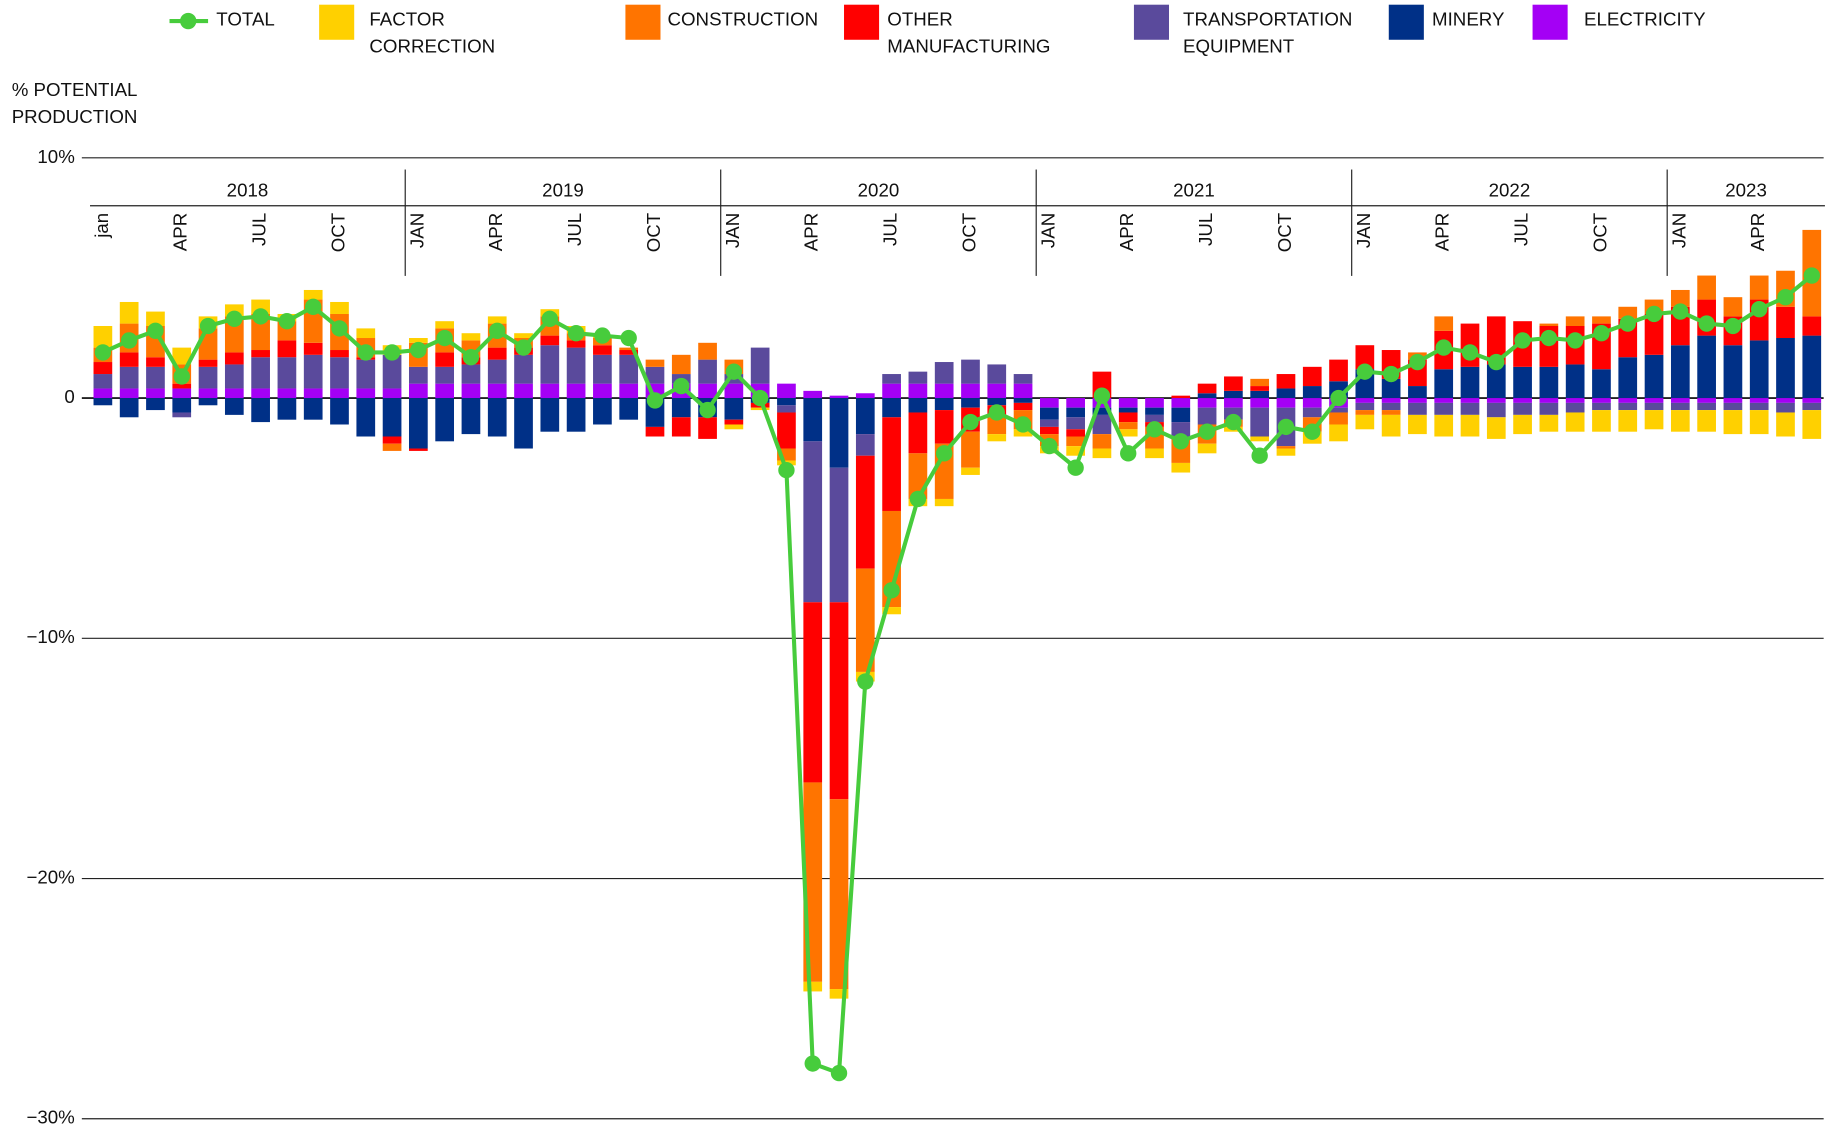 Image resolution: width=1833 pixels, height=1130 pixels. Describe the element at coordinates (1406, 22) in the screenshot. I see `legend-swatch` at that location.